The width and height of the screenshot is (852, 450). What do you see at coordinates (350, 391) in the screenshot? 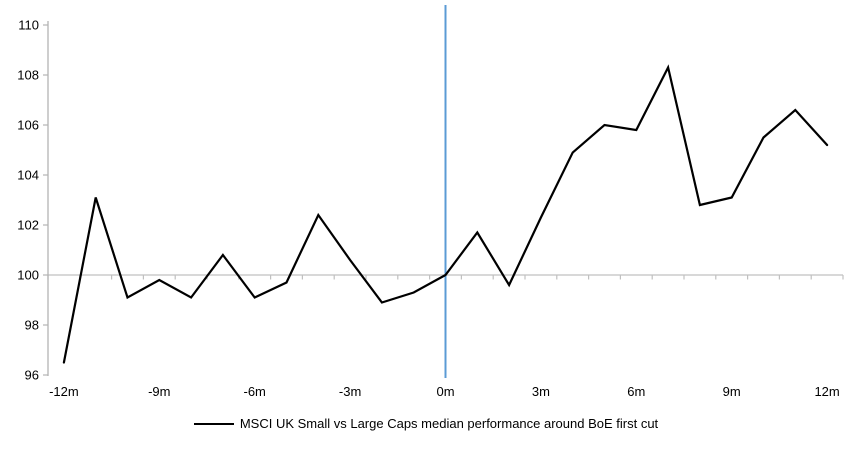
I see `x-axis-label: -3m` at bounding box center [350, 391].